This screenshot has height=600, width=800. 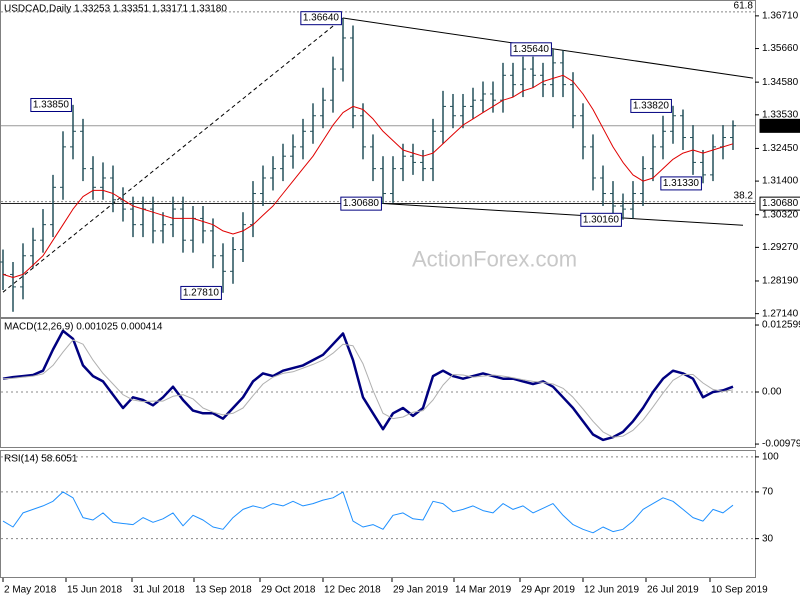 I want to click on annotation-label: 1.30160, so click(x=601, y=219).